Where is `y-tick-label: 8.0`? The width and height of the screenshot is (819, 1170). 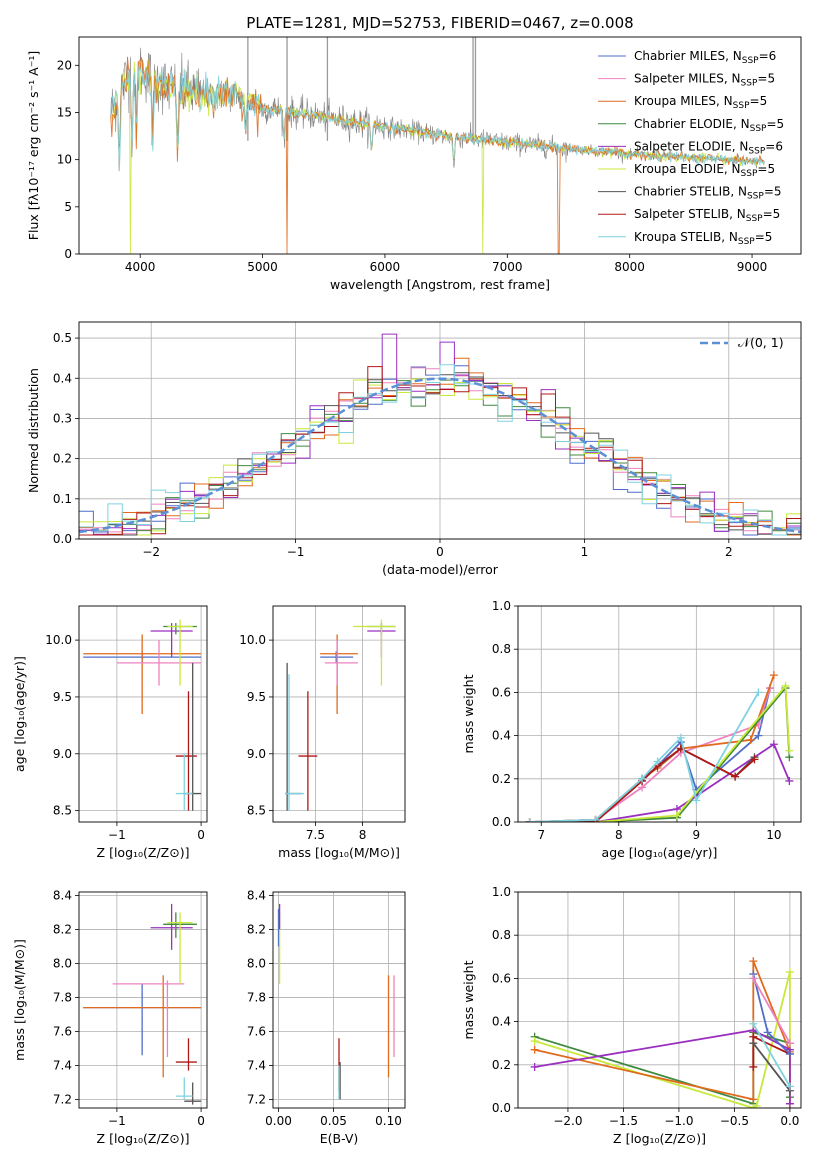
y-tick-label: 8.0 is located at coordinates (256, 963).